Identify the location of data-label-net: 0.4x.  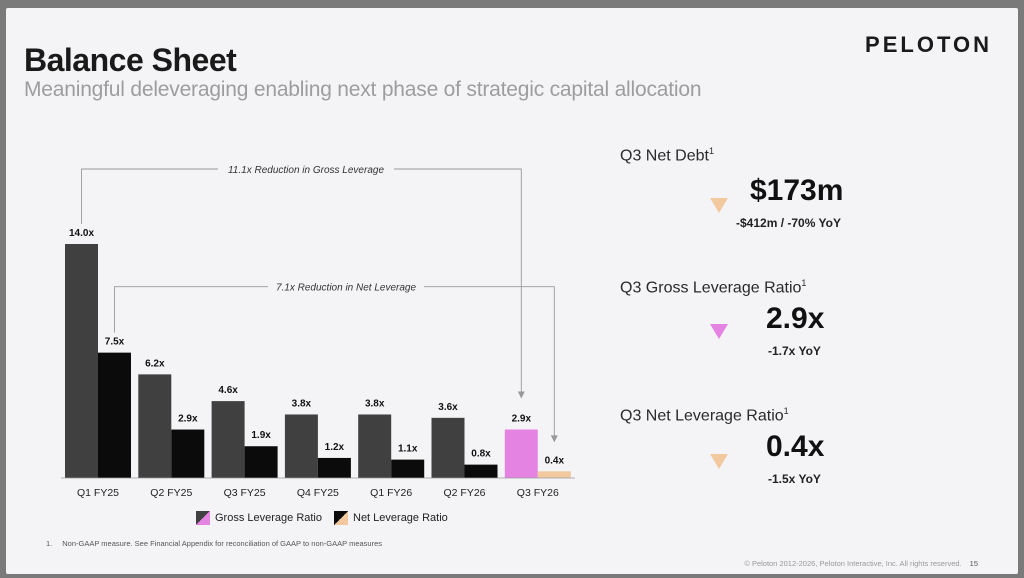
(555, 460).